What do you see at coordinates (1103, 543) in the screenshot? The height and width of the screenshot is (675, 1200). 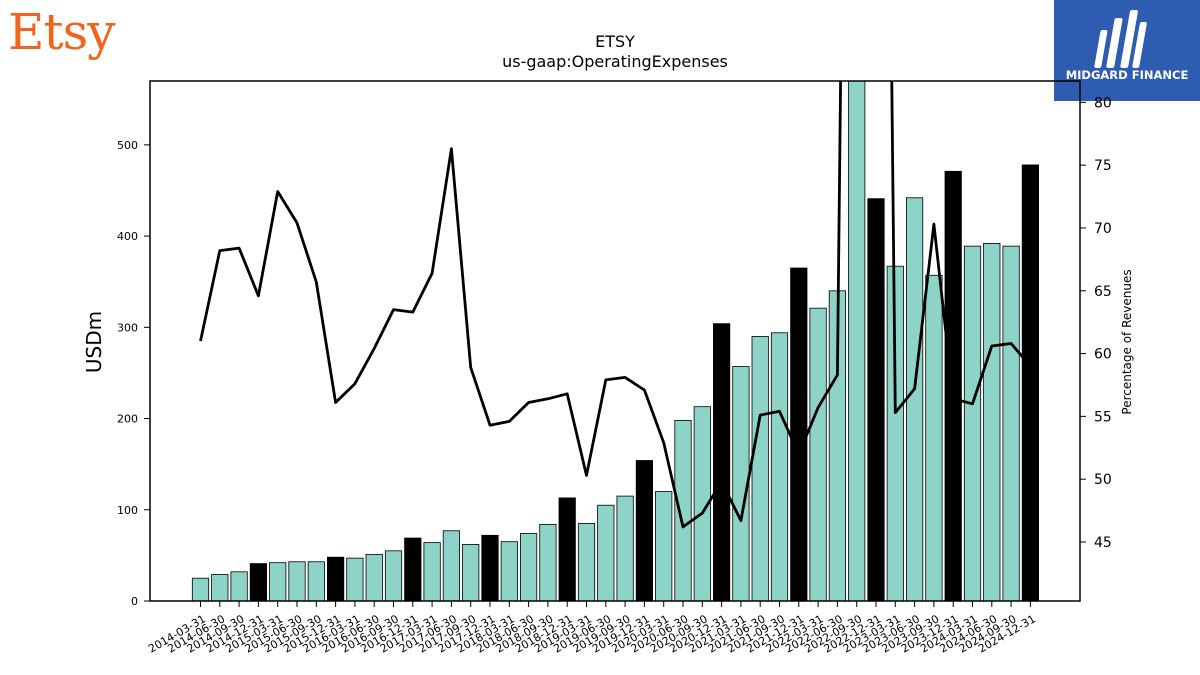 I see `y2-tick-label-45: 45` at bounding box center [1103, 543].